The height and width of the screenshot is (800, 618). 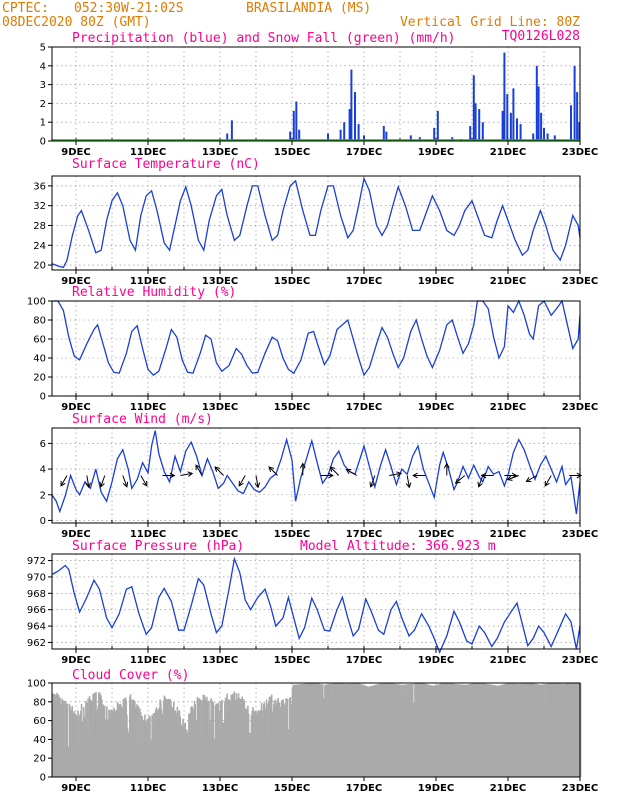 I want to click on header-code: TQ0126L028, so click(x=541, y=36).